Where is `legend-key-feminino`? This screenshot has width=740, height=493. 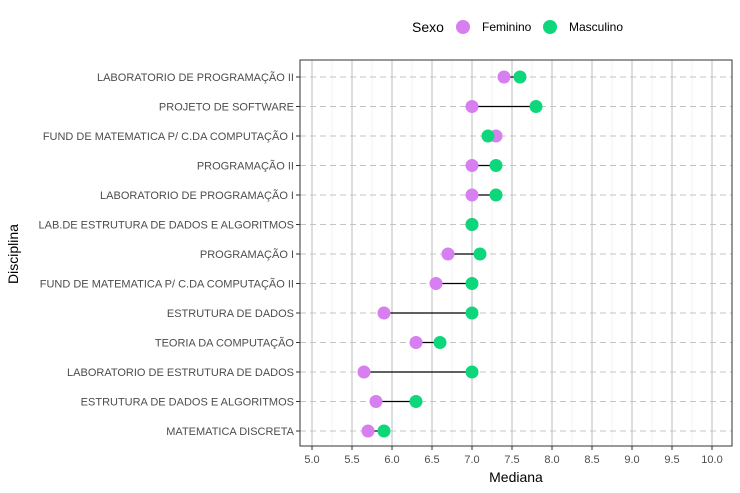
legend-key-feminino is located at coordinates (463, 27).